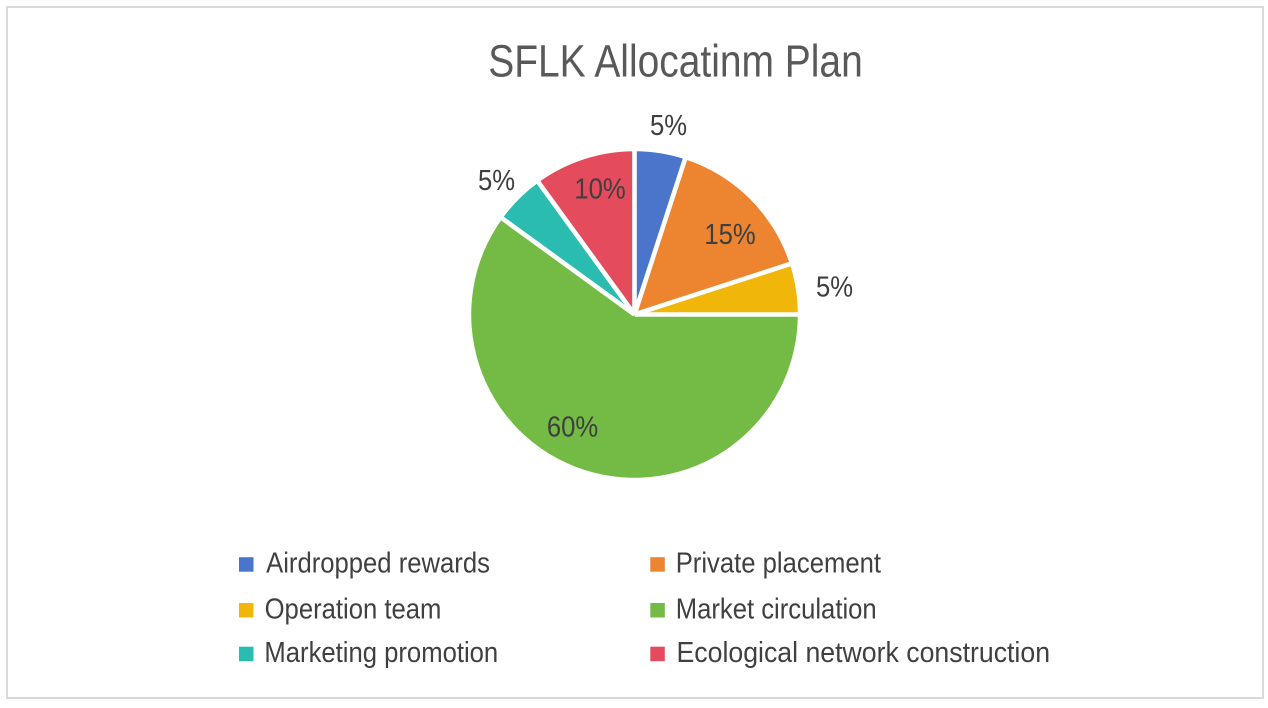 The height and width of the screenshot is (708, 1268). I want to click on svg-text: Private placement, so click(779, 562).